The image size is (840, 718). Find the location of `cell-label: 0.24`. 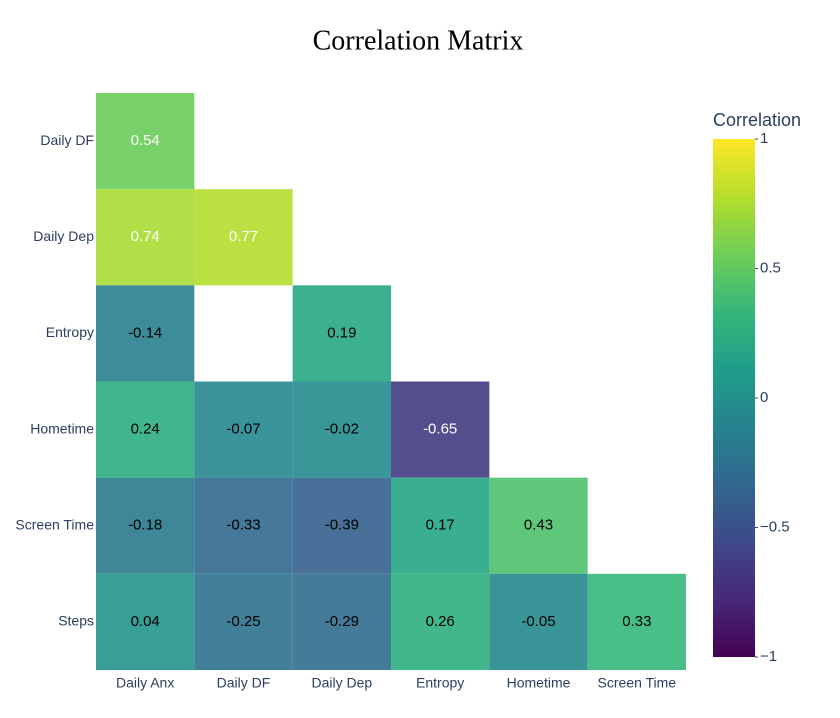

cell-label: 0.24 is located at coordinates (145, 429).